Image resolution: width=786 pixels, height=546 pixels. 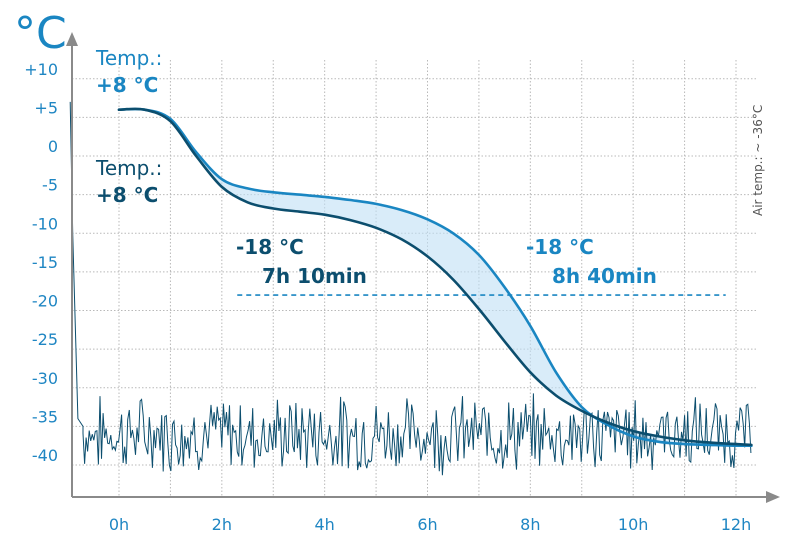 What do you see at coordinates (314, 276) in the screenshot?
I see `annotation-time-dark: 7h 10min` at bounding box center [314, 276].